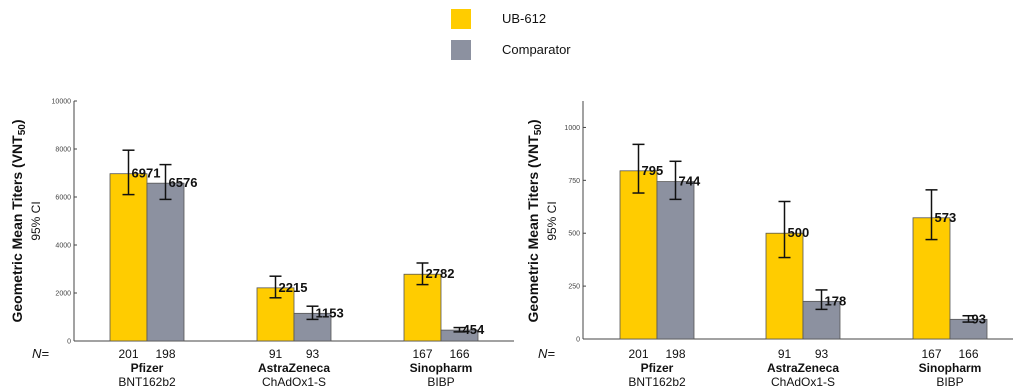 Image resolution: width=1013 pixels, height=392 pixels. Describe the element at coordinates (836, 300) in the screenshot. I see `data-label: 178` at that location.